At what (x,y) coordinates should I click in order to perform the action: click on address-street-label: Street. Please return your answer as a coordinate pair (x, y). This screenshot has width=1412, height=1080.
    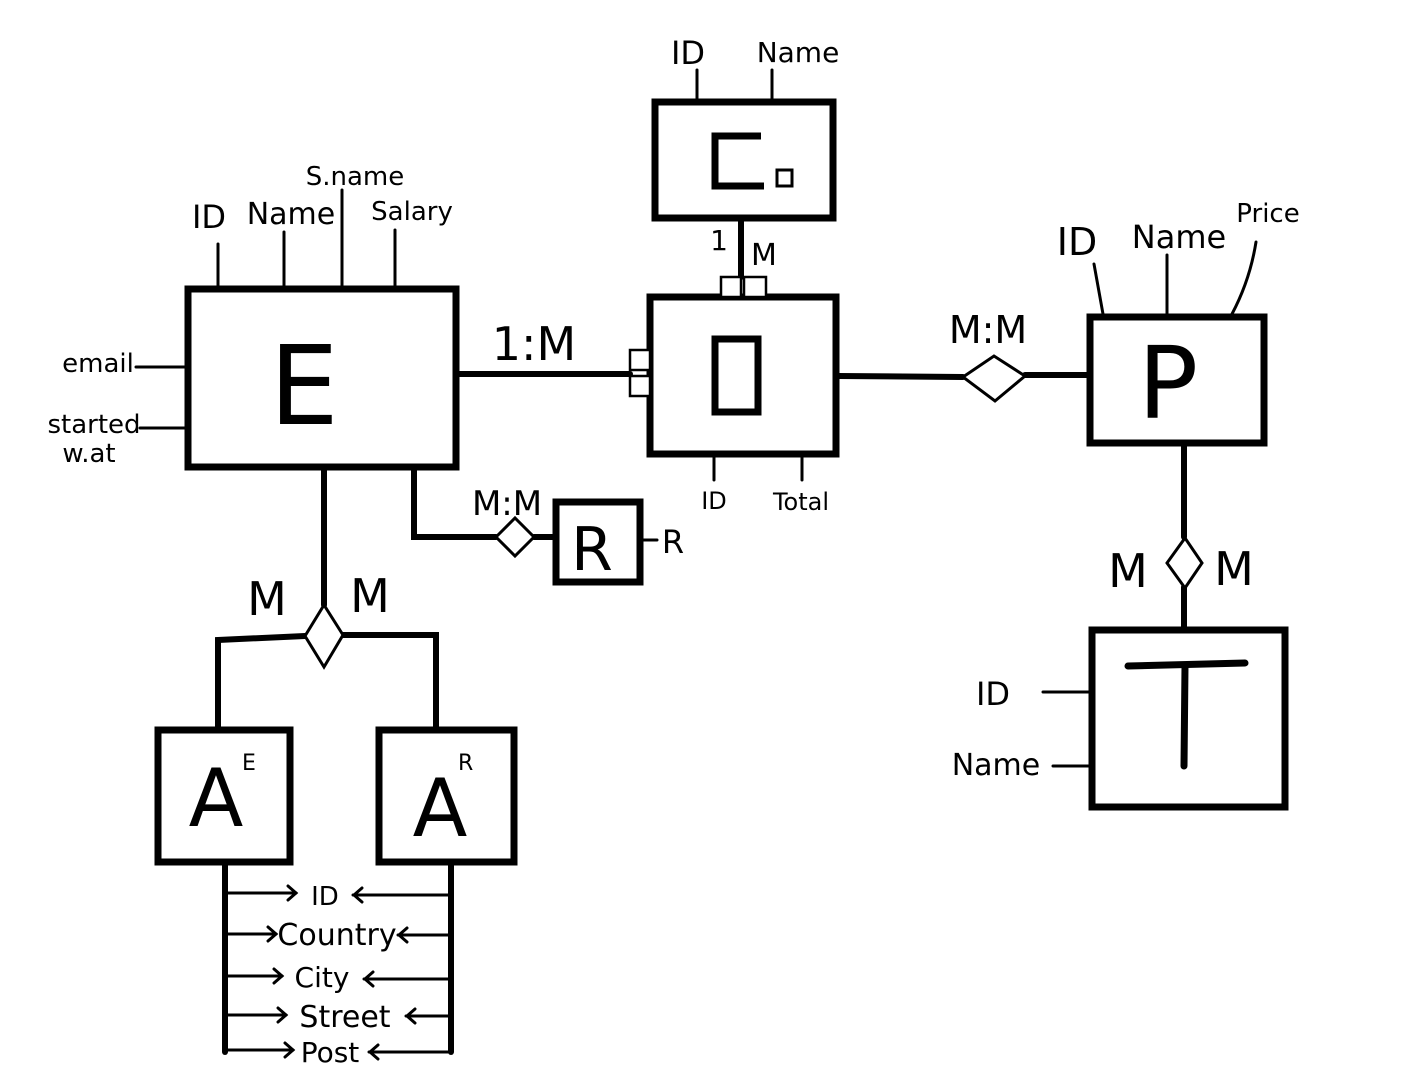
    Looking at the image, I should click on (344, 1017).